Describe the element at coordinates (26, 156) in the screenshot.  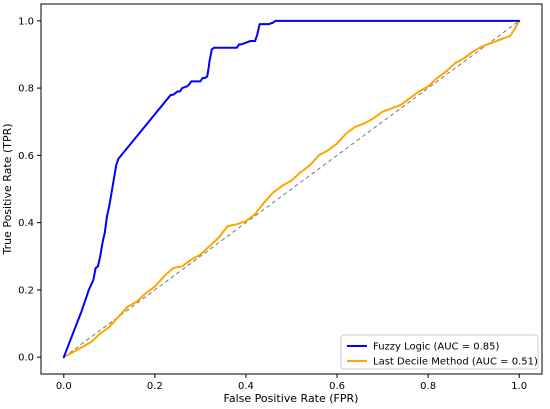
I see `y-tick-label: 0.6` at that location.